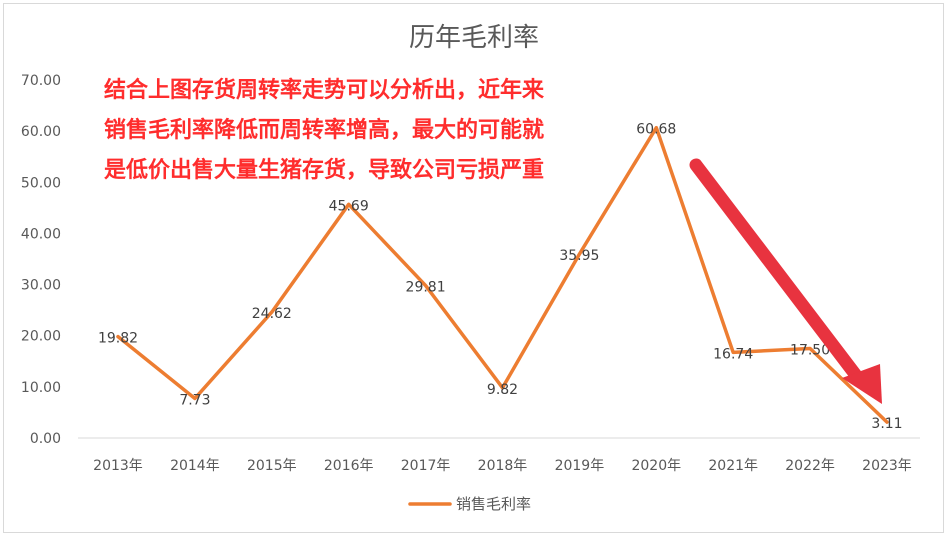 This screenshot has width=949, height=538. Describe the element at coordinates (789, 284) in the screenshot. I see `trend-arrow` at that location.